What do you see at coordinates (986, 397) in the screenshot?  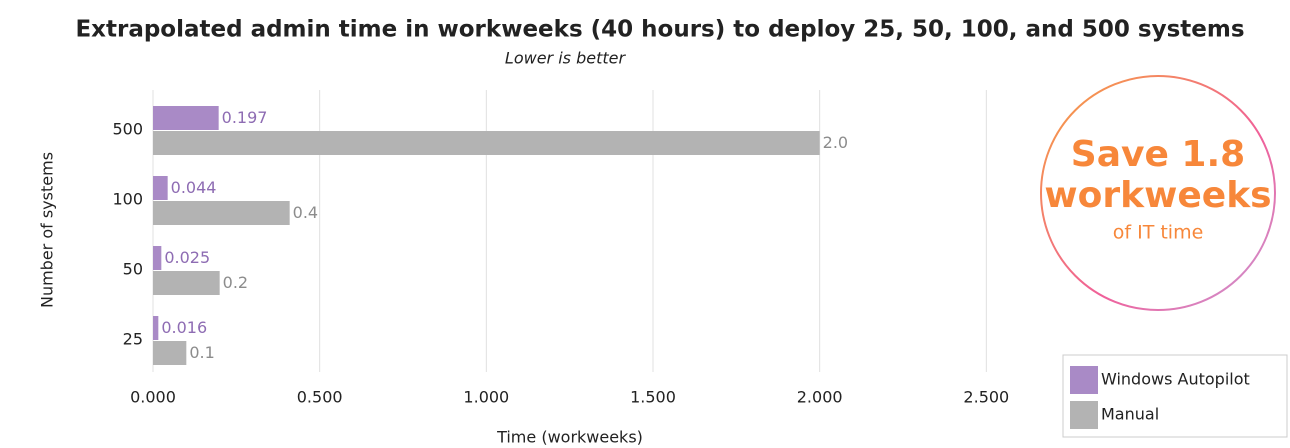 I see `x-tick-label: 2.500` at bounding box center [986, 397].